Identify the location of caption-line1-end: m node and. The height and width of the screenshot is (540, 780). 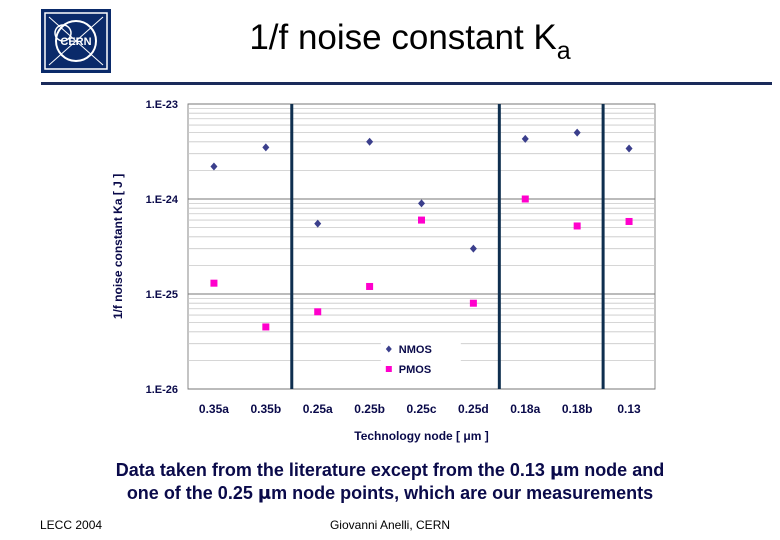
(614, 470).